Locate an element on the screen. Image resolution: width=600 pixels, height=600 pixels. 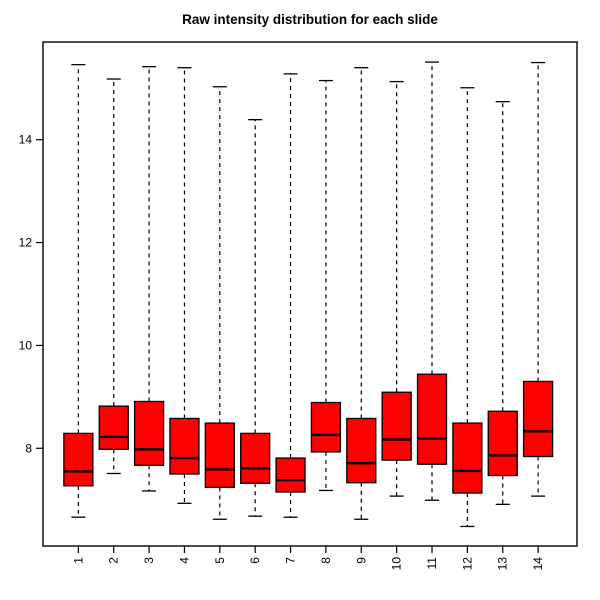
x-tick-label: 14 is located at coordinates (538, 564).